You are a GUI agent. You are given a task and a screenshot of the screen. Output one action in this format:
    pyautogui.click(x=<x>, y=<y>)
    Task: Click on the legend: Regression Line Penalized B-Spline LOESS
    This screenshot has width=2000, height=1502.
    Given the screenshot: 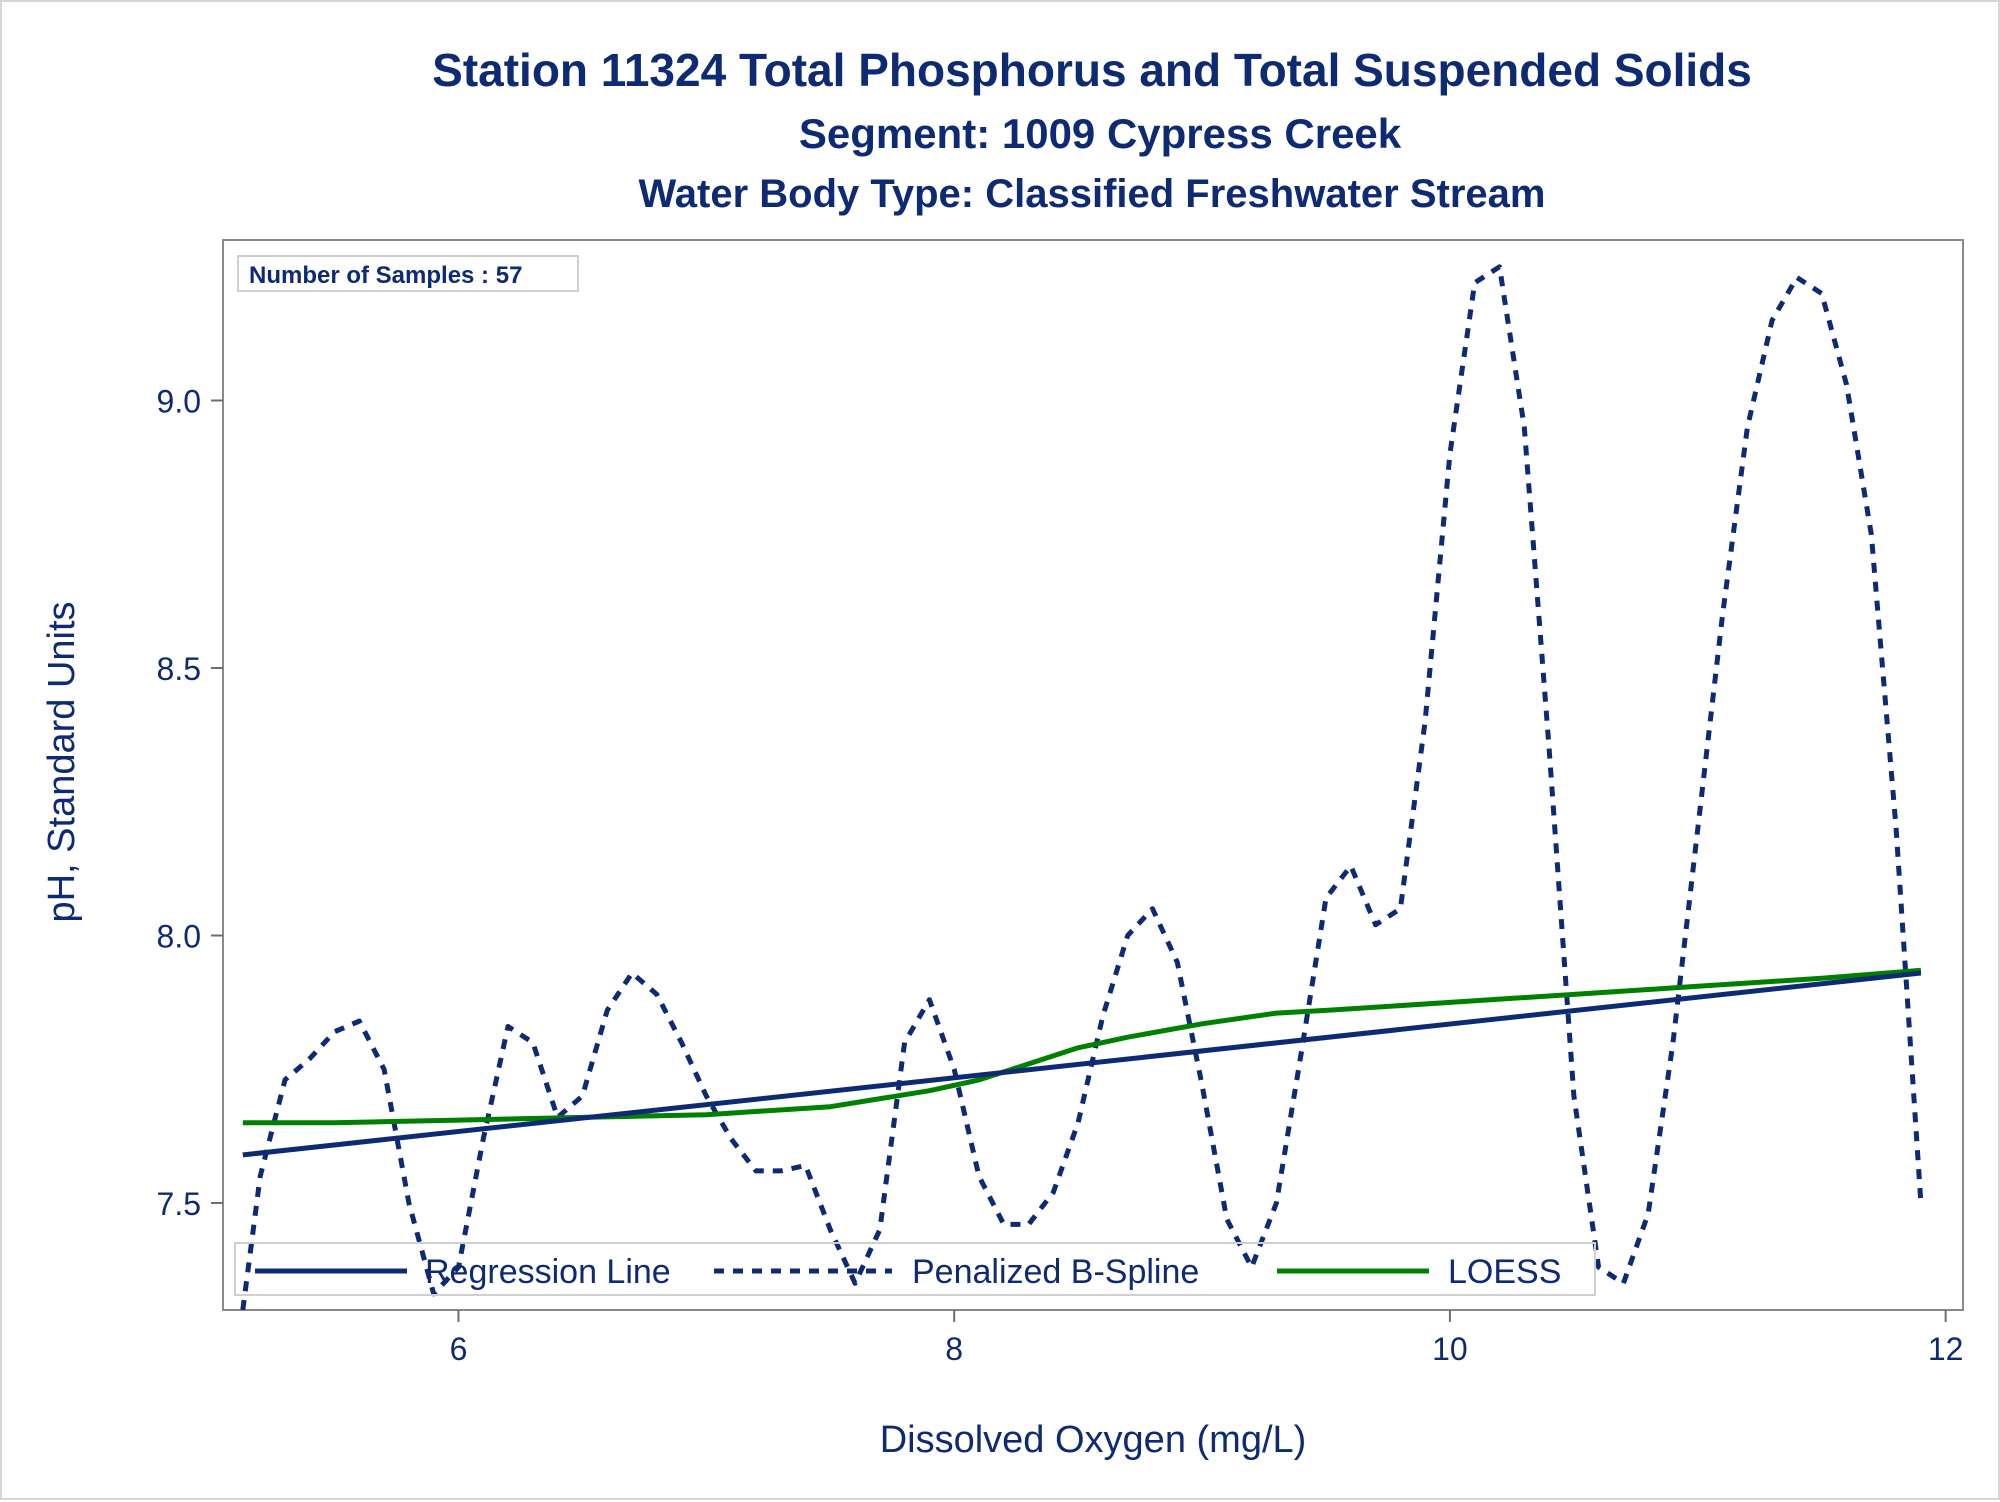 What is the action you would take?
    pyautogui.click(x=915, y=1269)
    